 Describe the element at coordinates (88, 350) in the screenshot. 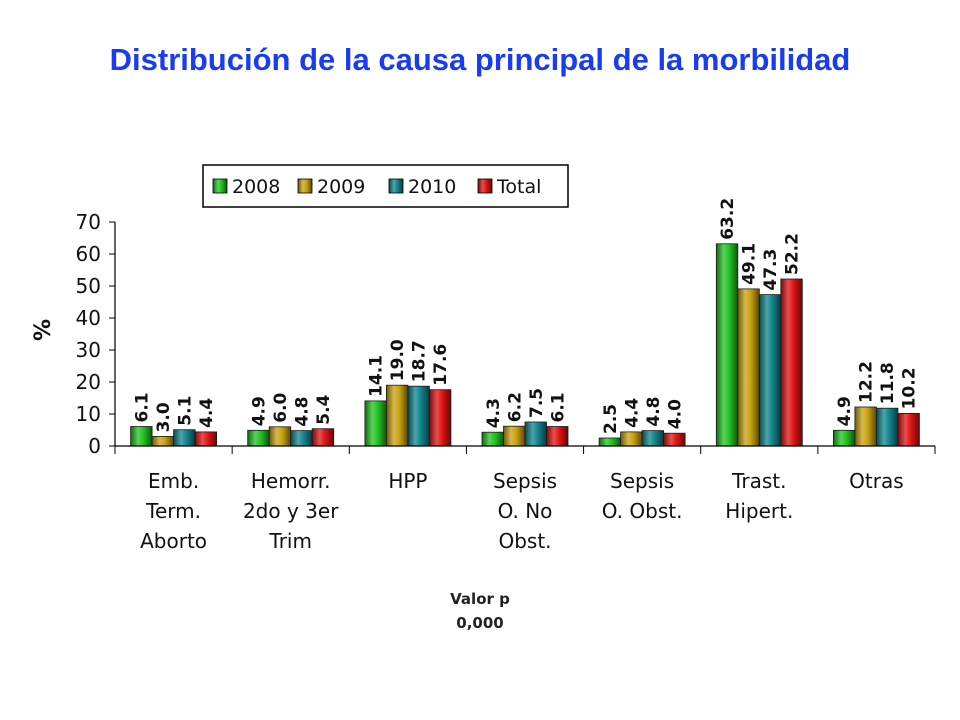

I see `y-tick-label: 30` at that location.